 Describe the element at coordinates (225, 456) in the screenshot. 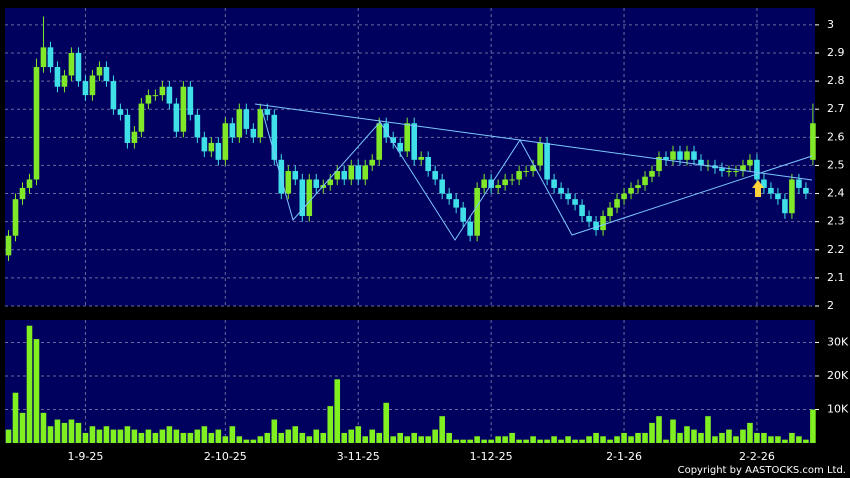

I see `x-tick-label: 2-10-25` at that location.